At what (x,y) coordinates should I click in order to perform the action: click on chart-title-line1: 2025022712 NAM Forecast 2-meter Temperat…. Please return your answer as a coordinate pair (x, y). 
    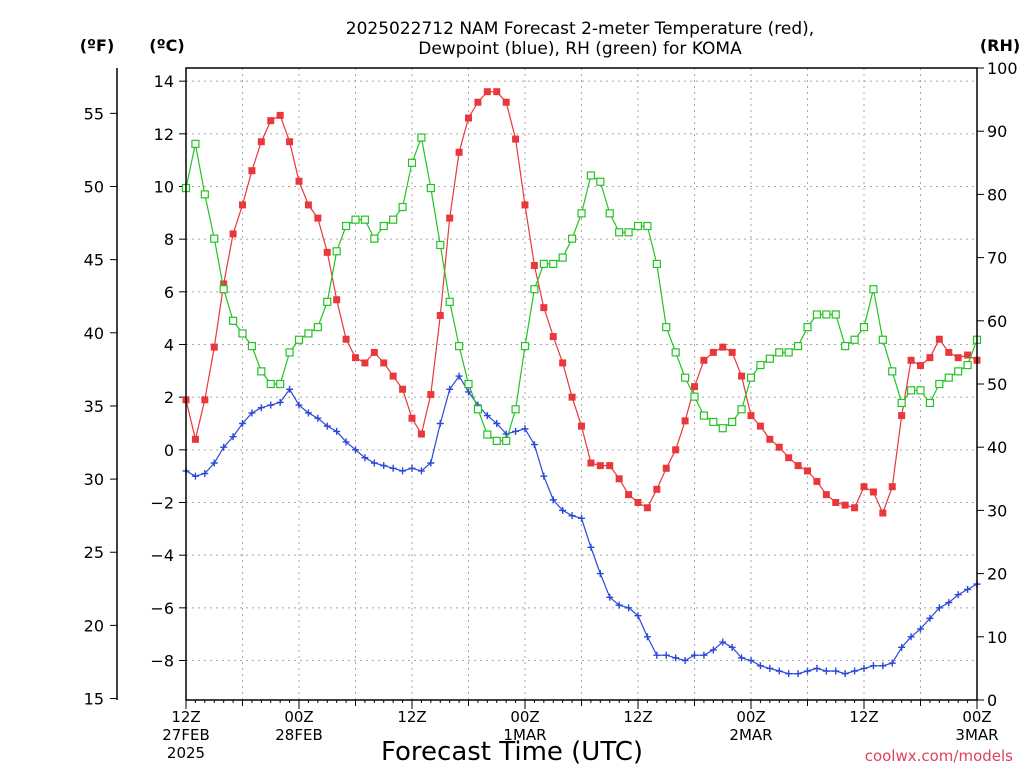
    Looking at the image, I should click on (580, 29).